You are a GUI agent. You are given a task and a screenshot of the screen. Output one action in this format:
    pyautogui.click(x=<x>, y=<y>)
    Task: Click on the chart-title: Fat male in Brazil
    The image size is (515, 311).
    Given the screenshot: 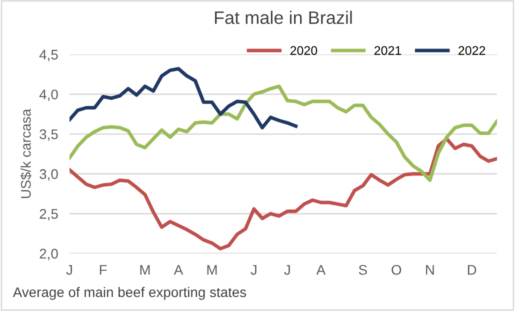 What is the action you would take?
    pyautogui.click(x=283, y=17)
    